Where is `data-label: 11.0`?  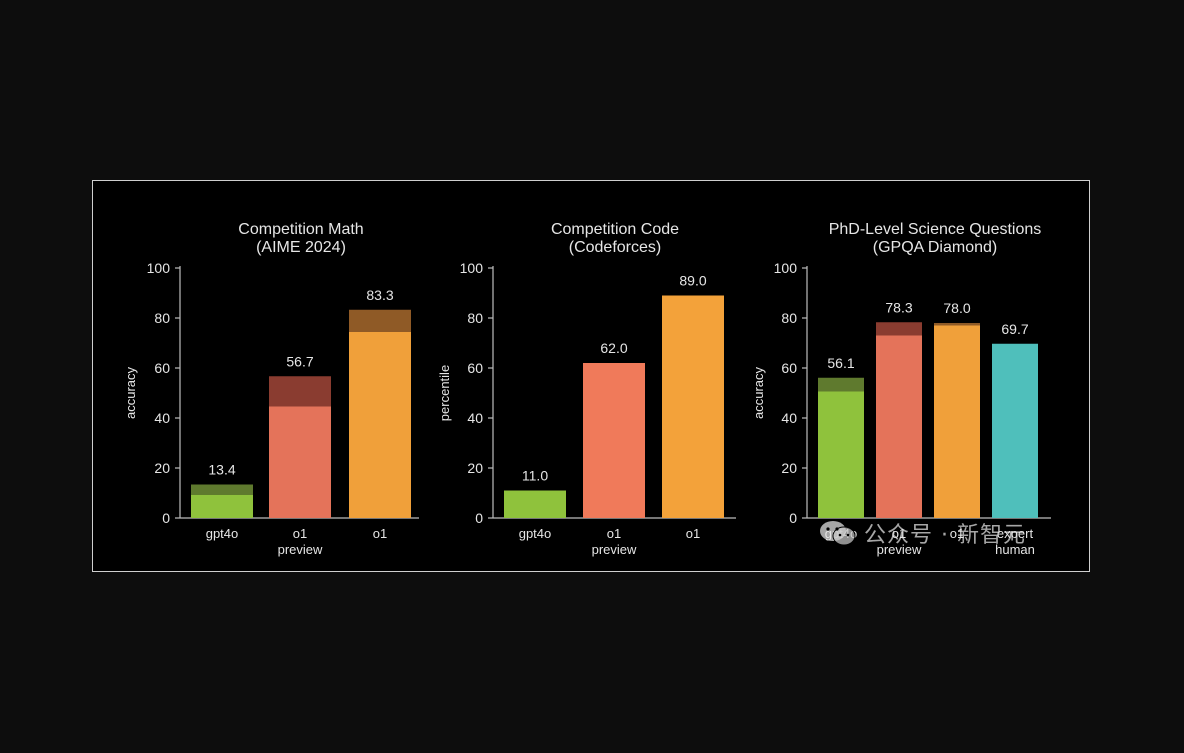 data-label: 11.0 is located at coordinates (535, 476).